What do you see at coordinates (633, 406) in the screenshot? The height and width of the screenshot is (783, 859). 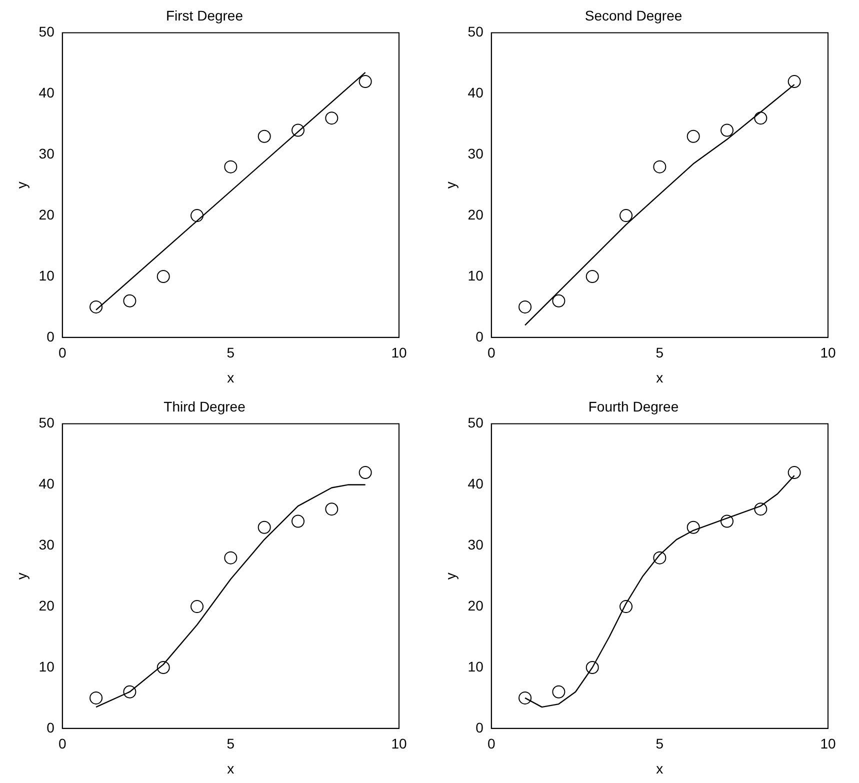 I see `chart-title: Fourth Degree` at bounding box center [633, 406].